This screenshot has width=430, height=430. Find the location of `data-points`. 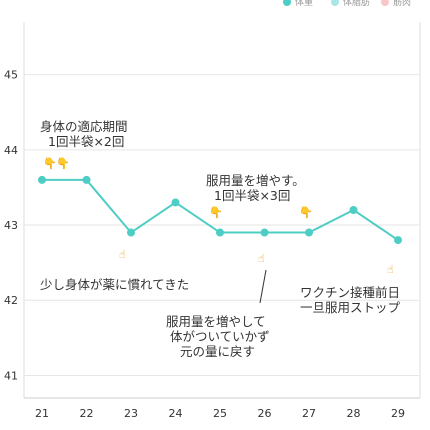

data-points is located at coordinates (220, 210).